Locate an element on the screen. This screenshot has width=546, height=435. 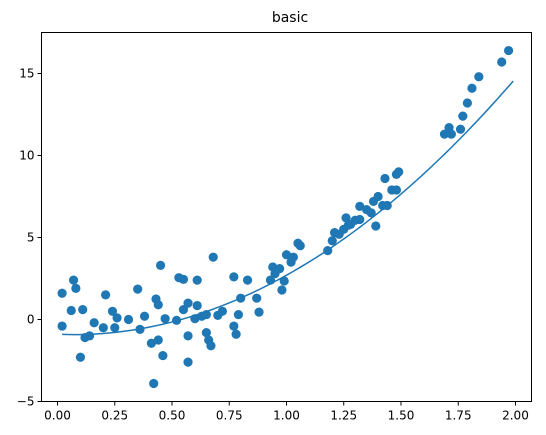
y-tick-label: −5 is located at coordinates (26, 402).